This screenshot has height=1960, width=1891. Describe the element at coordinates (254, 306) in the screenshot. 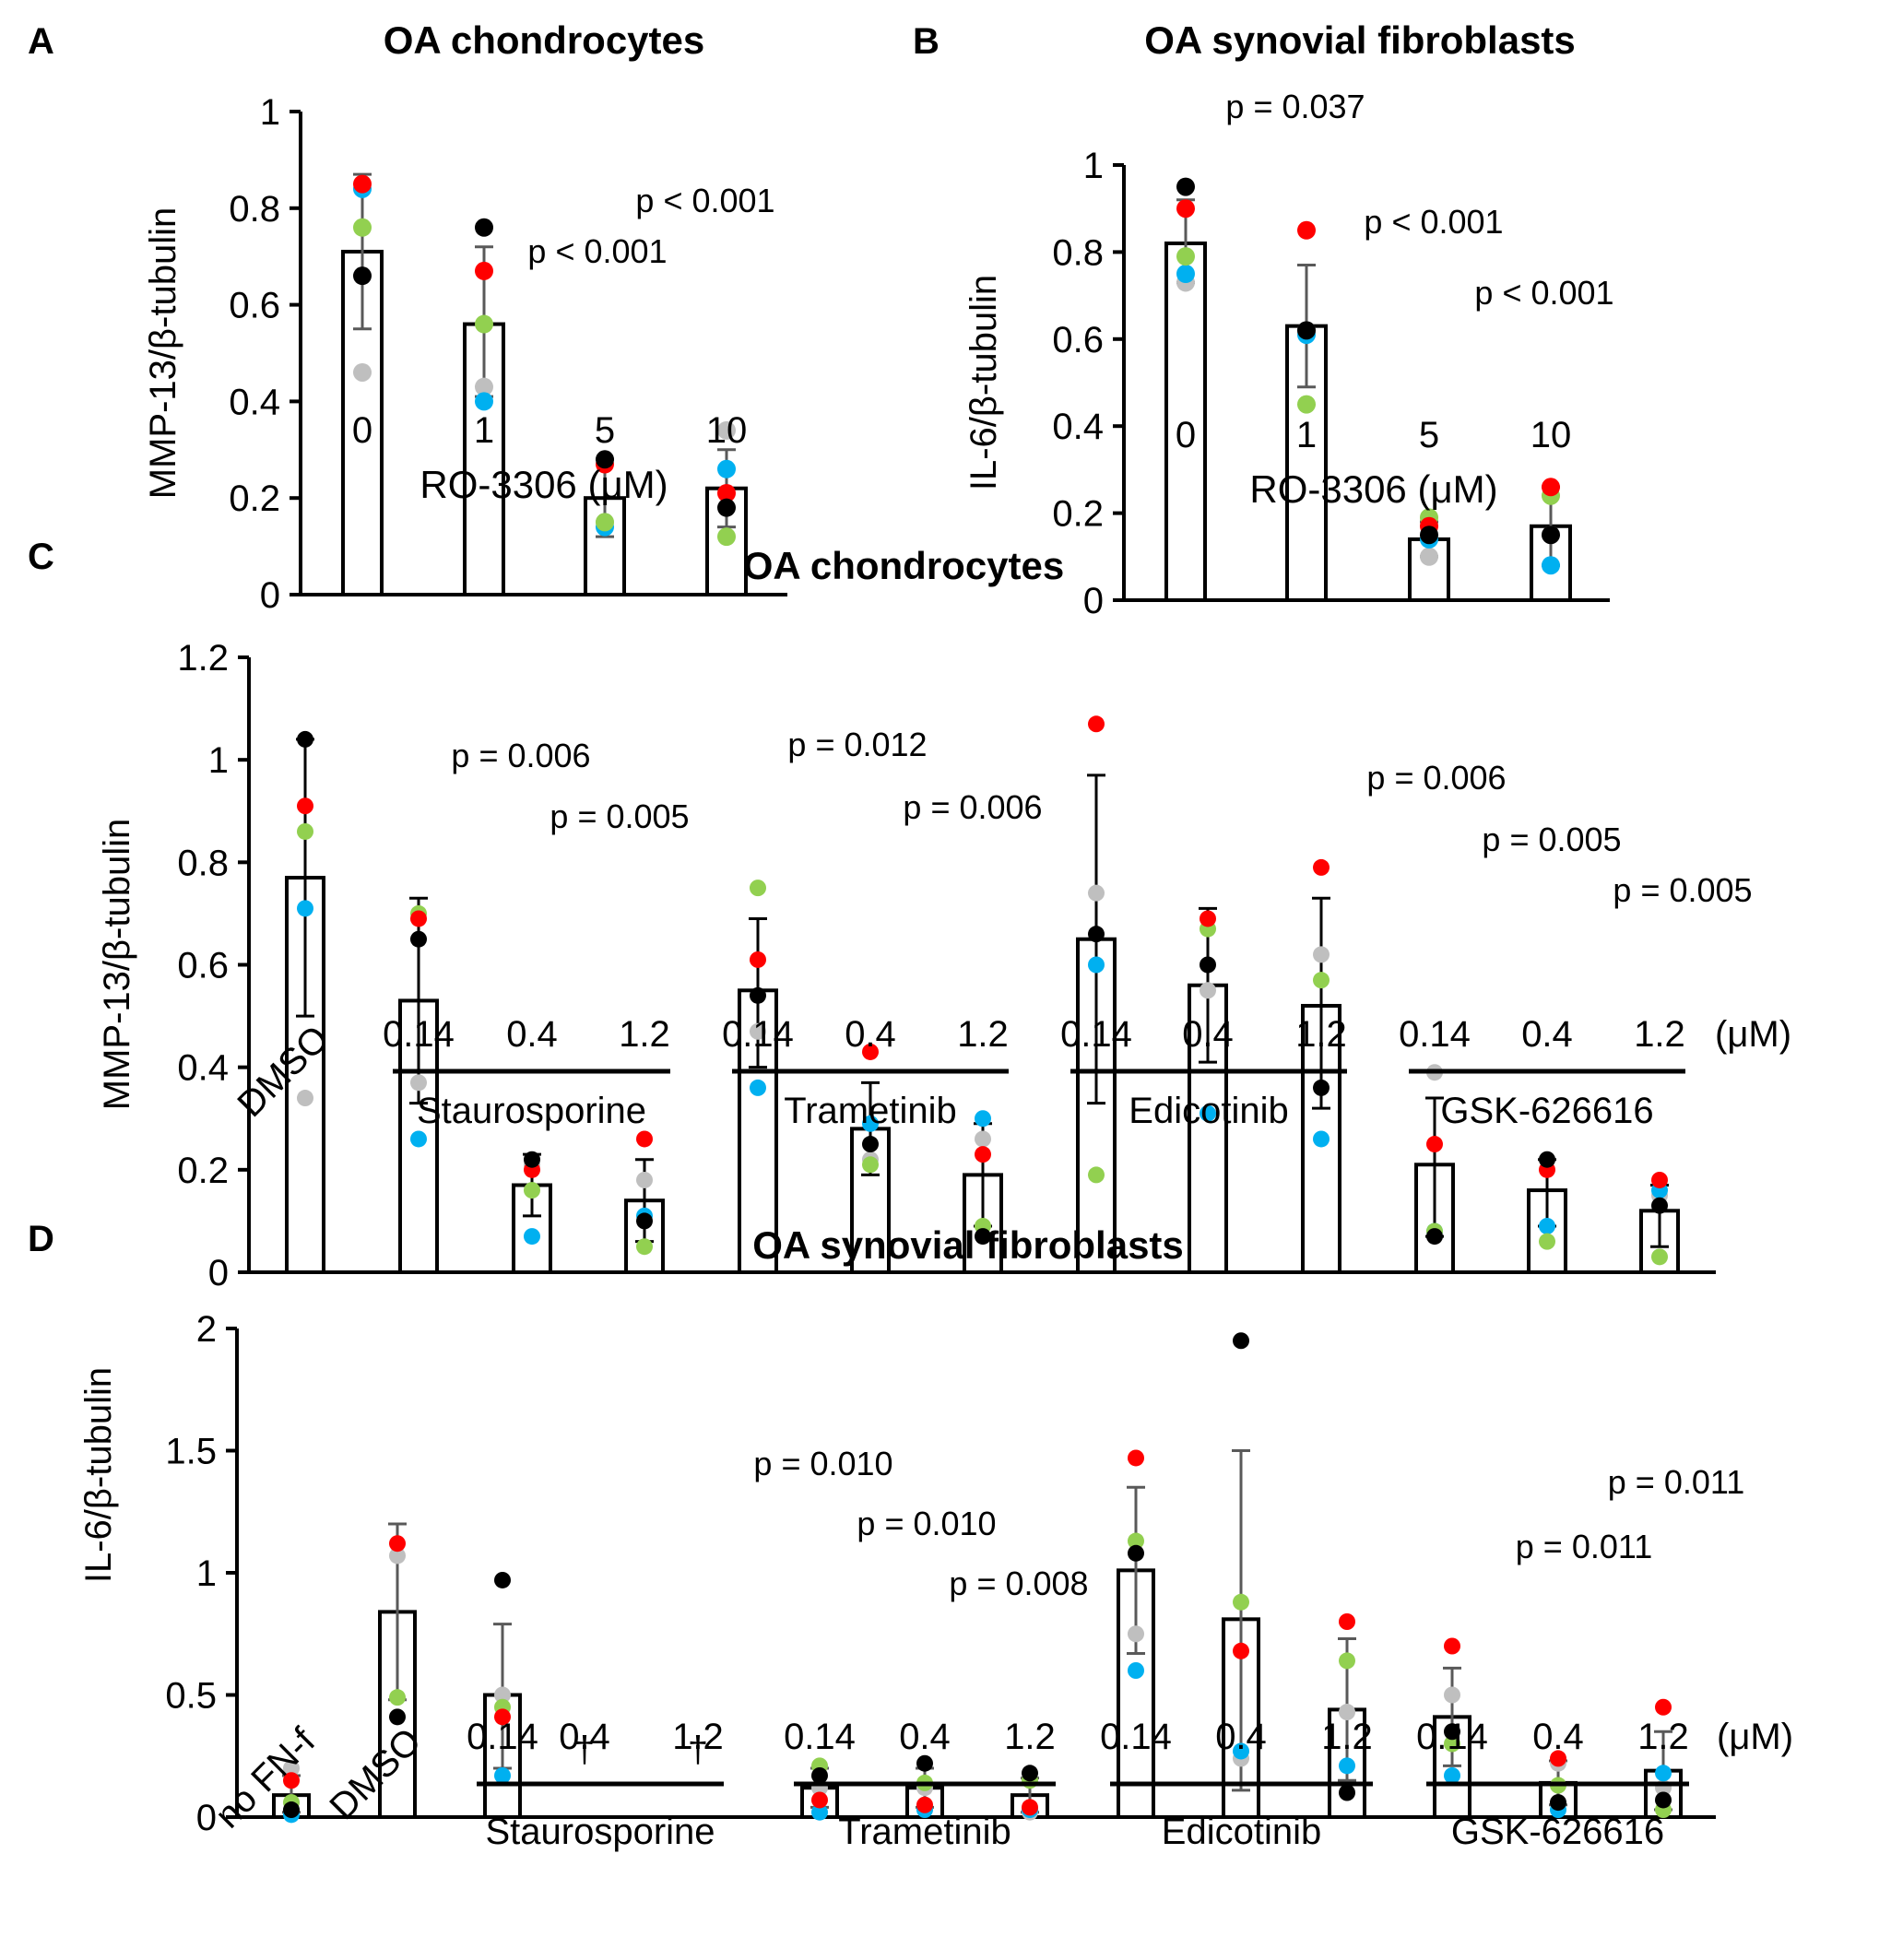

I see `y-tick-label: 0.6` at that location.